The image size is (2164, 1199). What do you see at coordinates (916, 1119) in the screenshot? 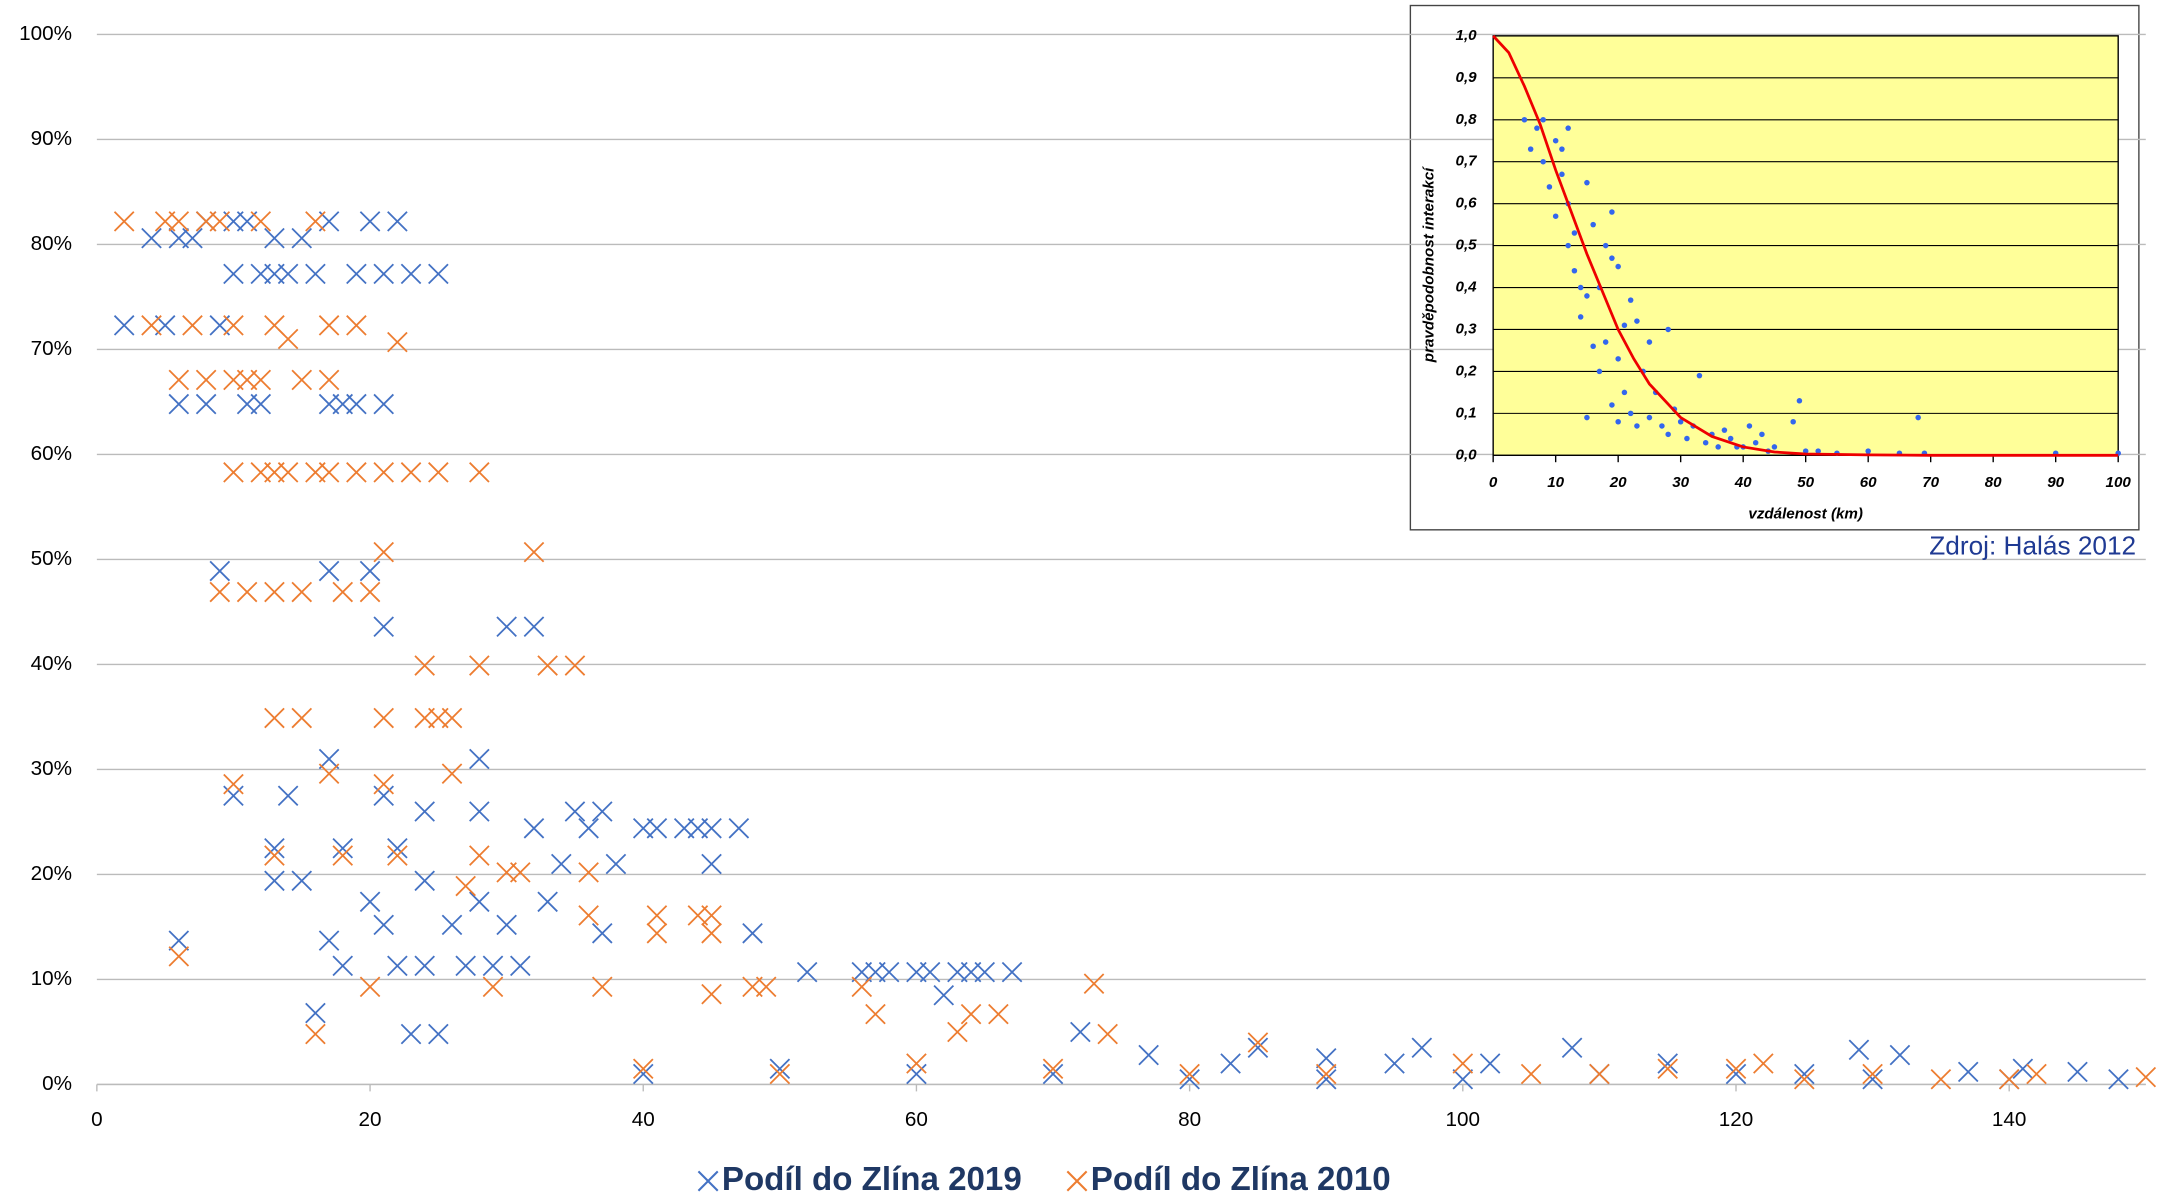
I see `x-tick-label: 60` at bounding box center [916, 1119].